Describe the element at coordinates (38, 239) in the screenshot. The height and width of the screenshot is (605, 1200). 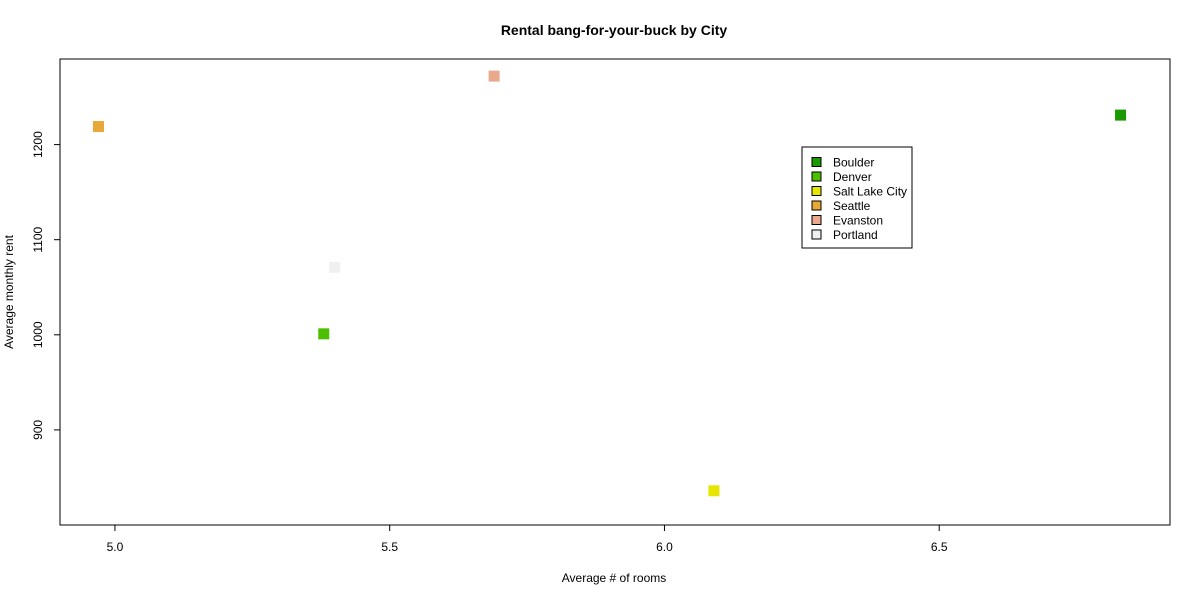
I see `y-tick-label: 1100` at that location.